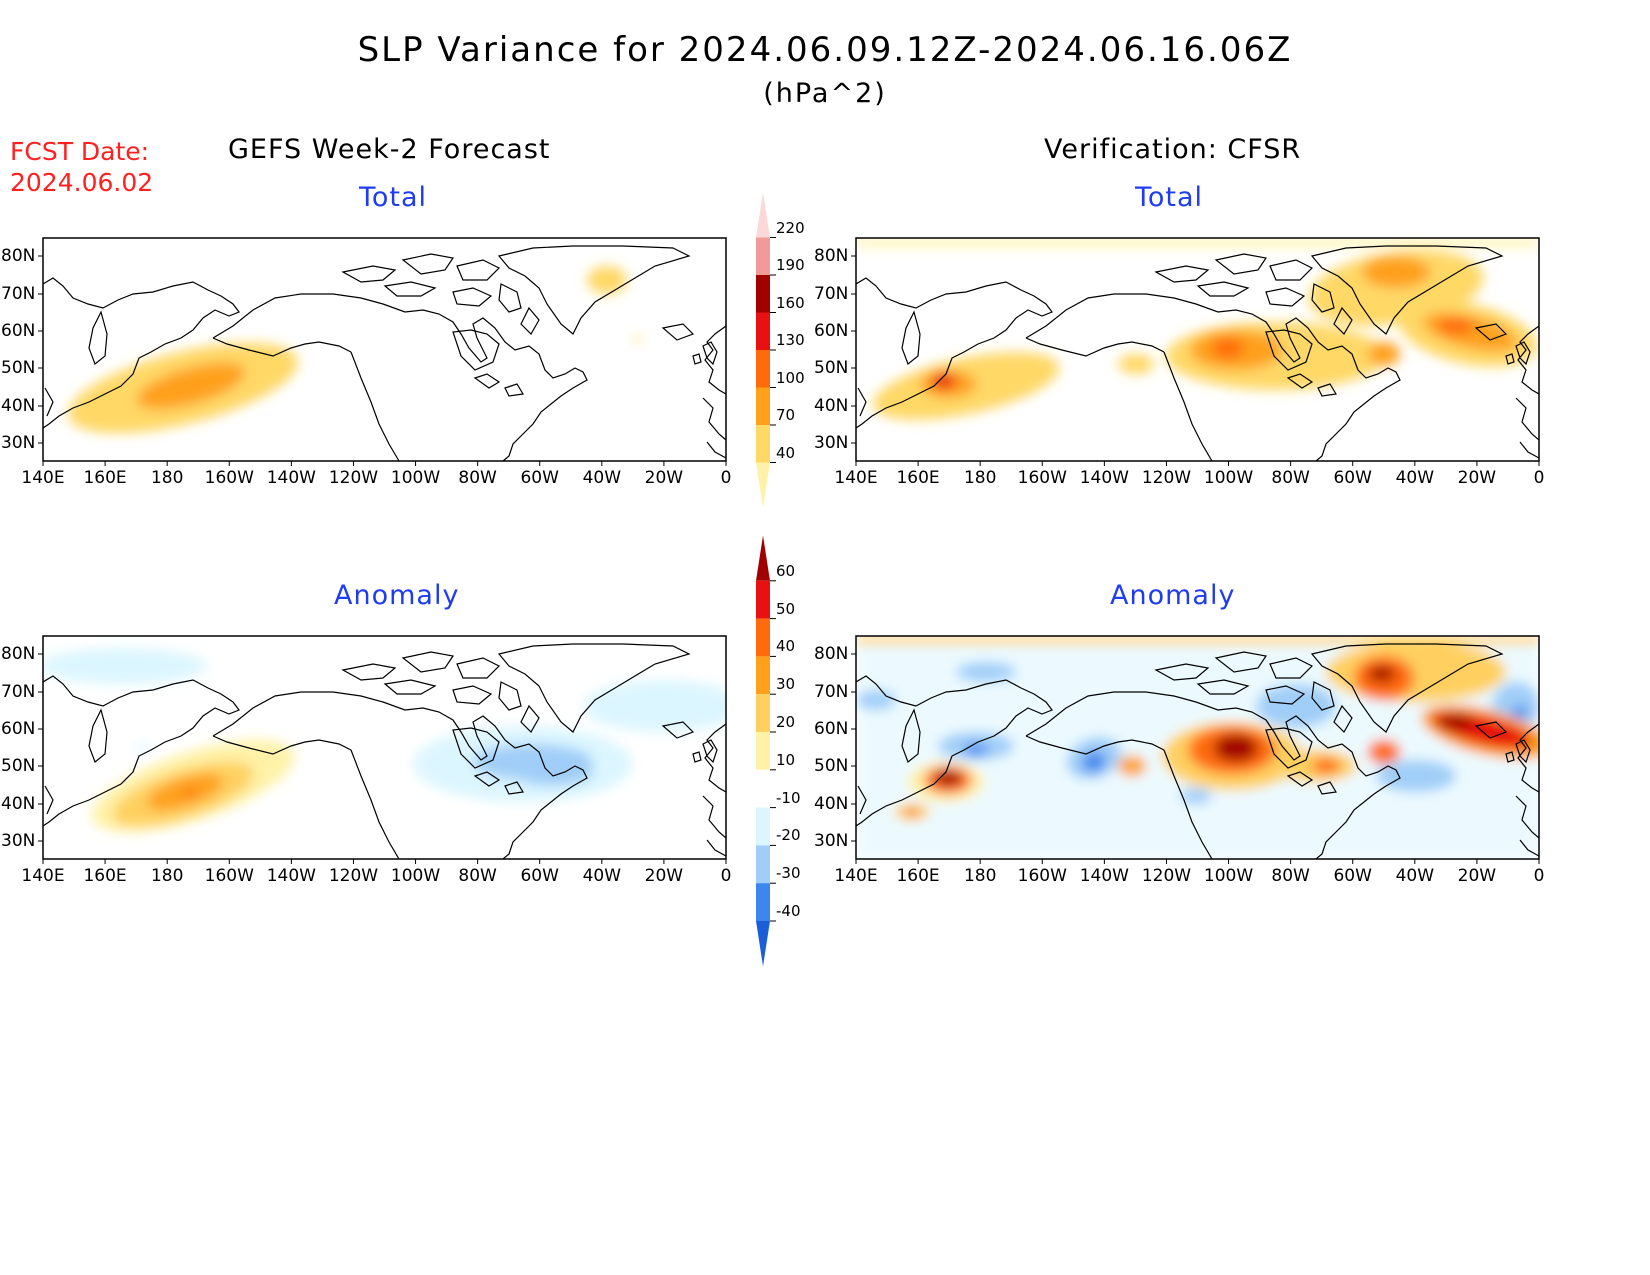  Describe the element at coordinates (786, 415) in the screenshot. I see `colorbar-label: 70` at that location.